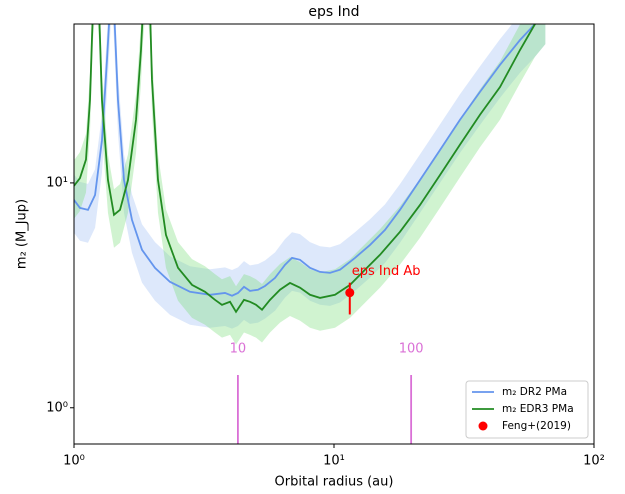  Describe the element at coordinates (57, 407) in the screenshot. I see `y-tick-label: 10⁰` at that location.